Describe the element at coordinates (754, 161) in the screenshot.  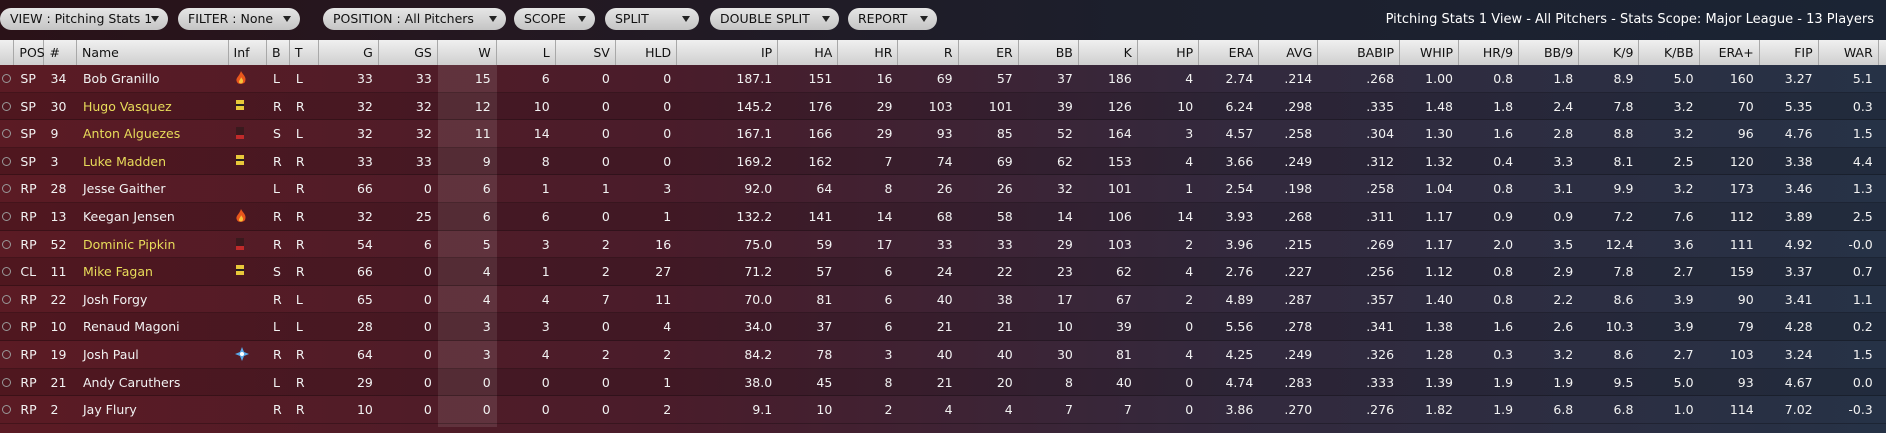
I see `cell-ip: 169.2` at that location.